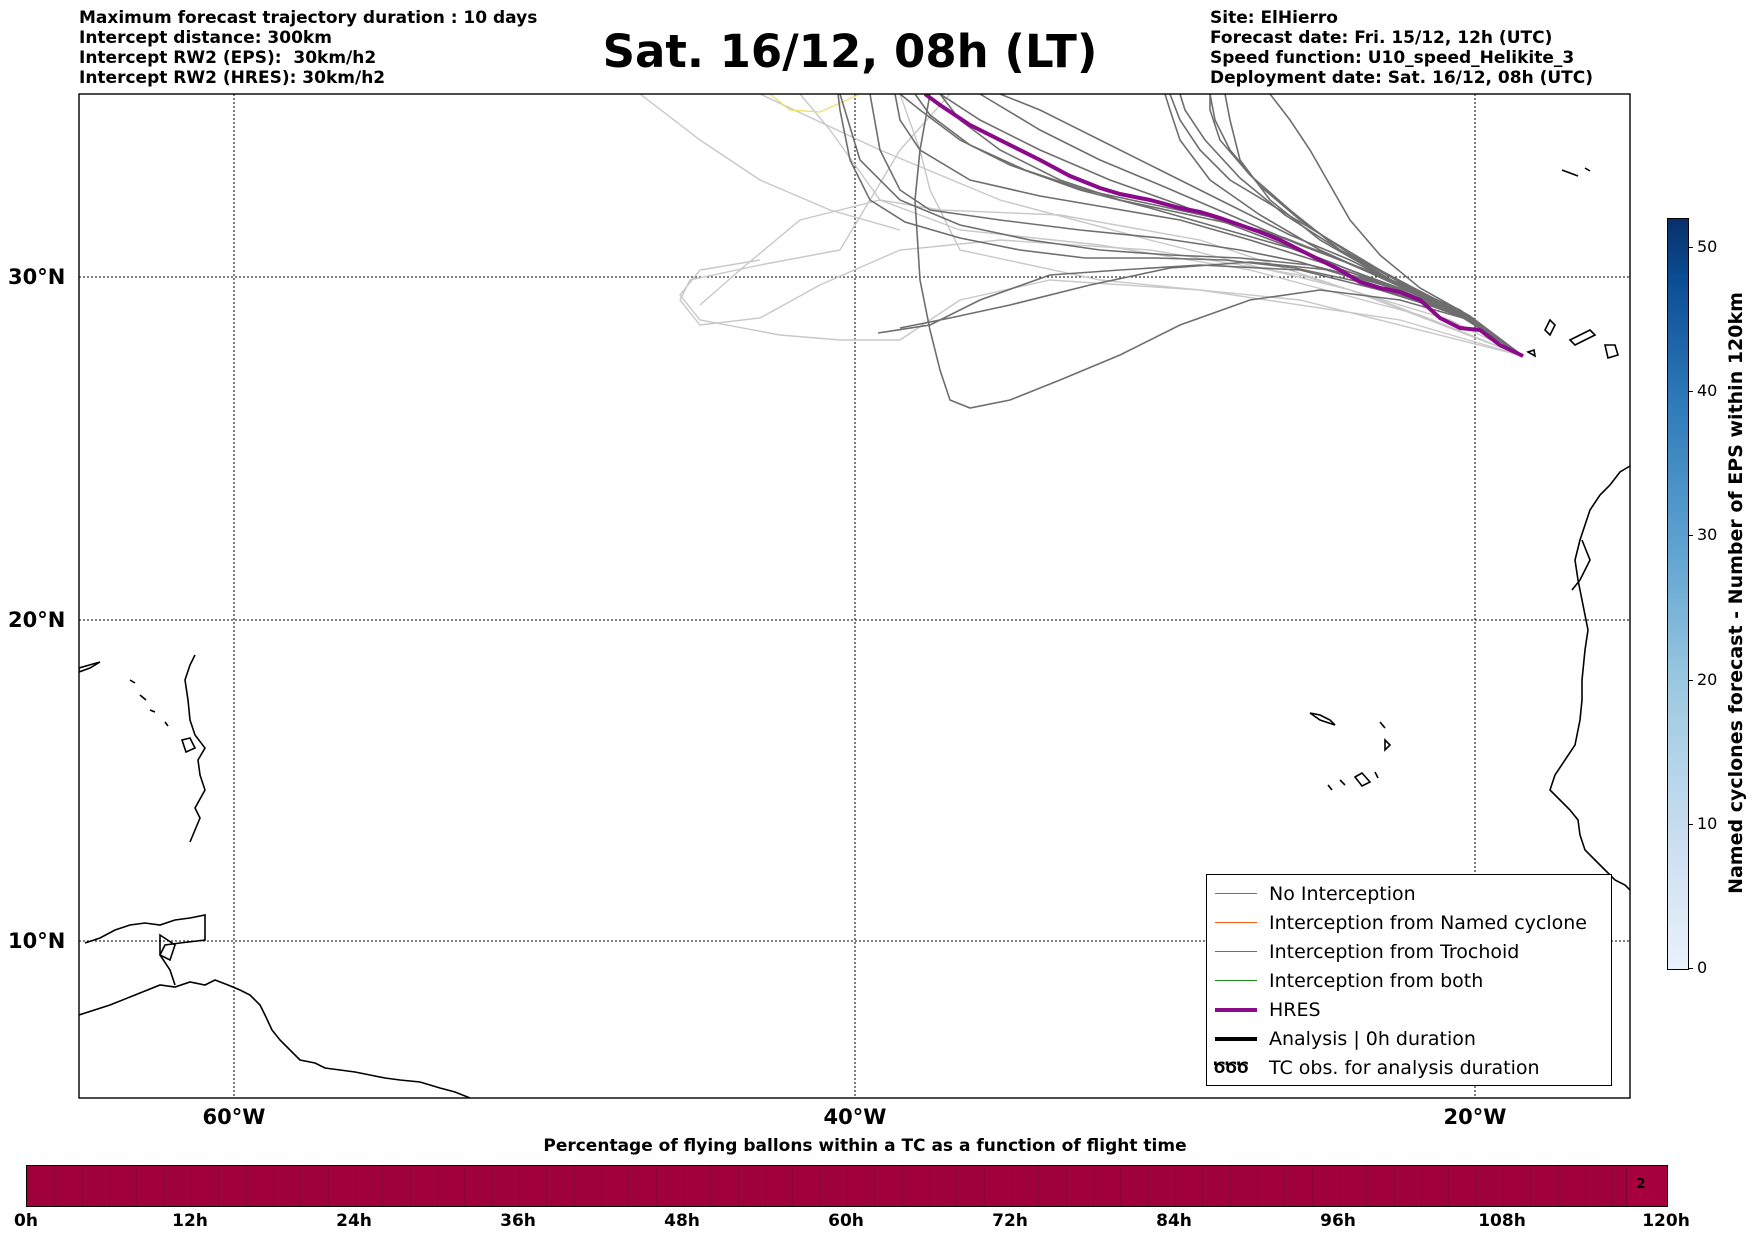  Describe the element at coordinates (1394, 952) in the screenshot. I see `legend-label: Interception from Trochoid` at that location.